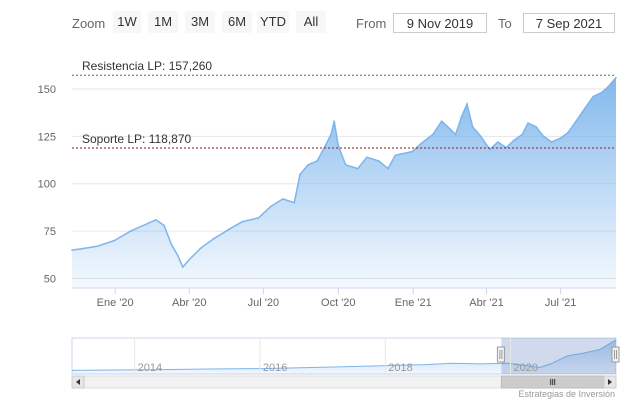  I want to click on navigator-line, so click(344, 355).